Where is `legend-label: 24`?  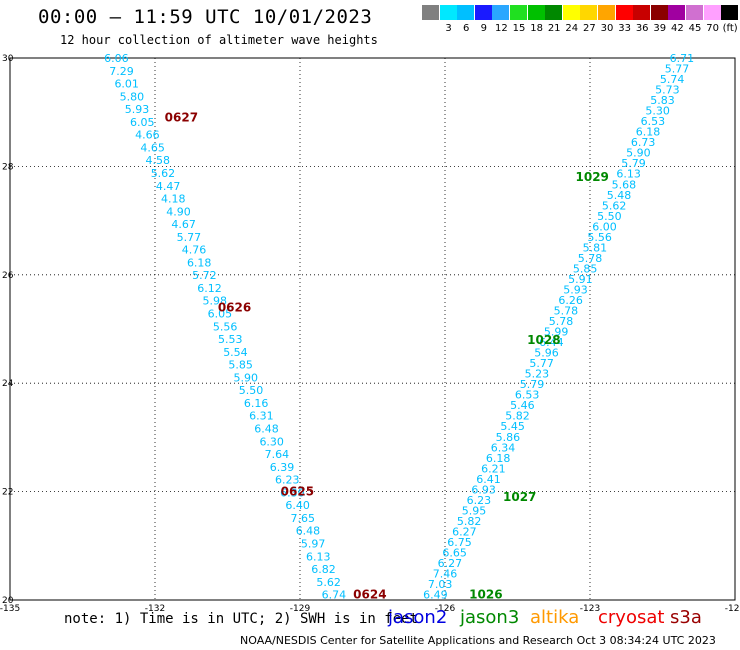
legend-label: 24 is located at coordinates (572, 28).